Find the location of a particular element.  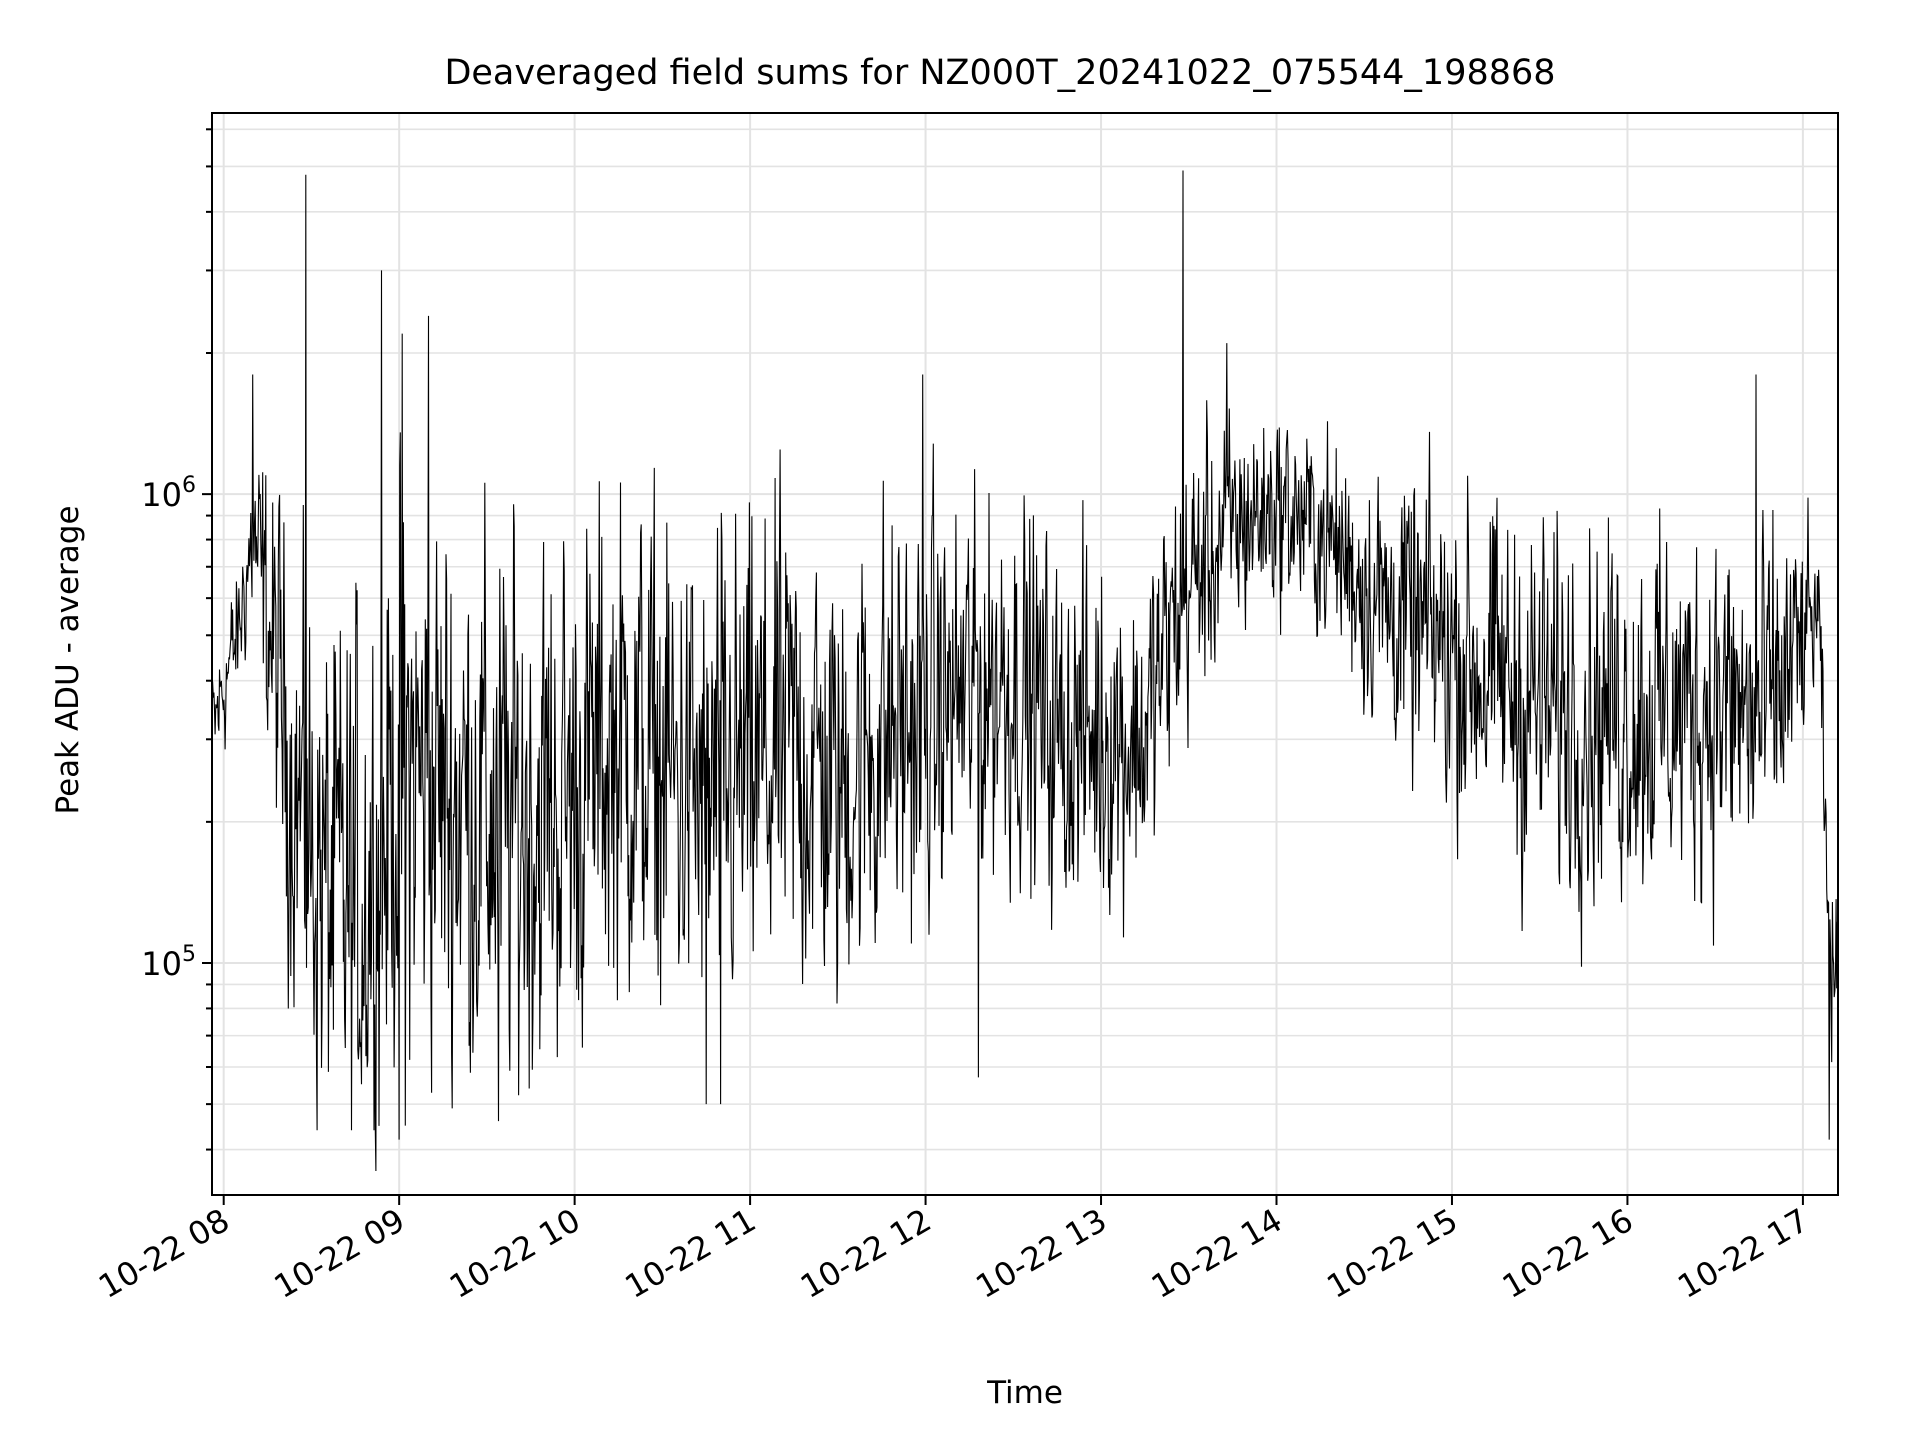

x-tick-label: 10-22 10 is located at coordinates (515, 1253).